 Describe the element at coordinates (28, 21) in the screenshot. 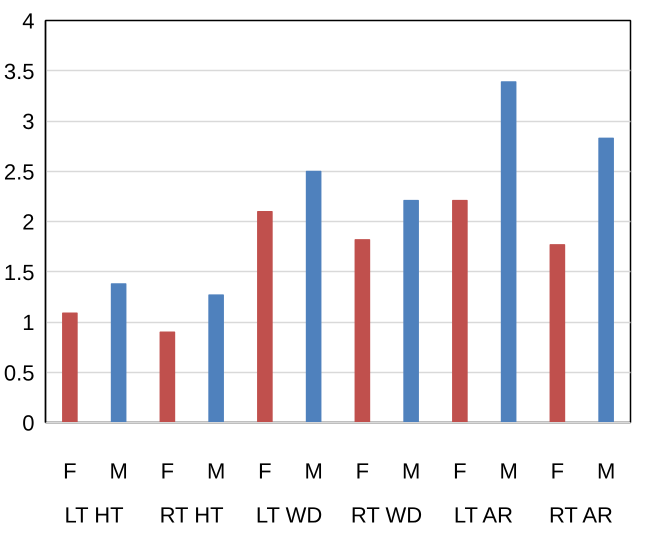

I see `y-tick-label: 4` at that location.